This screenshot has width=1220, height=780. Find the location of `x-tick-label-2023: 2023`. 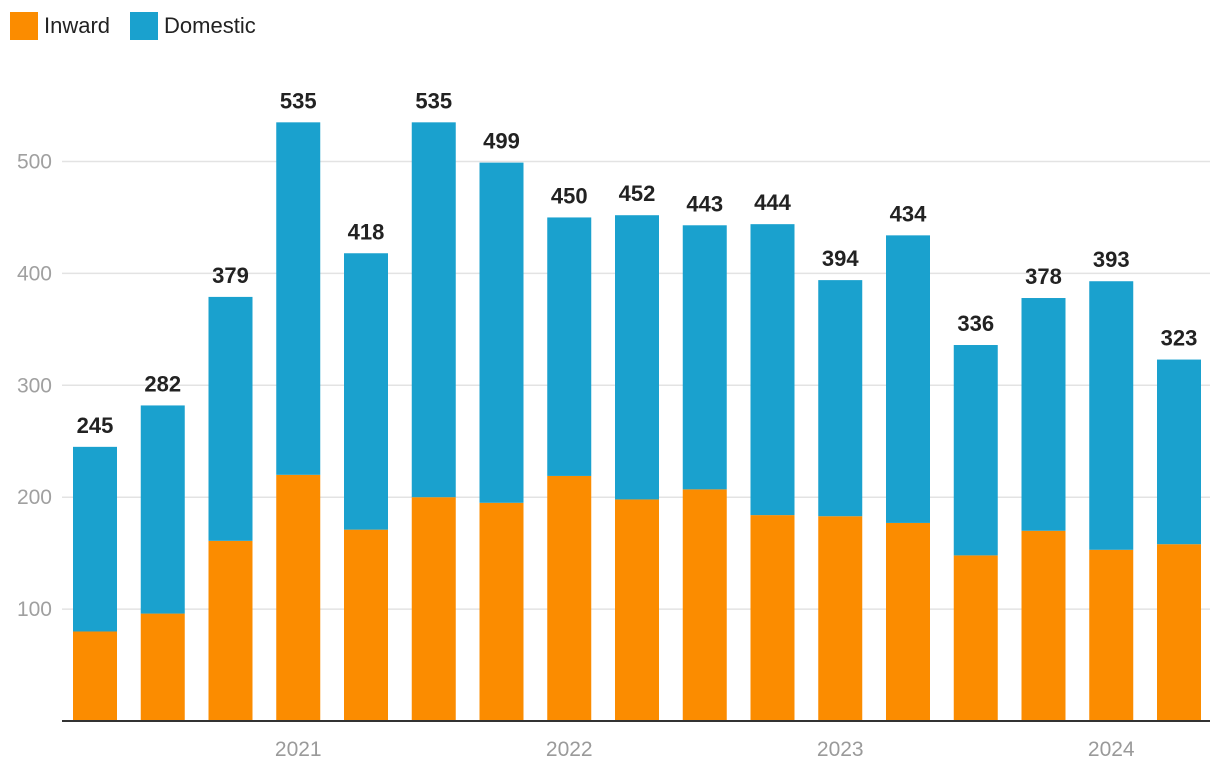

x-tick-label-2023: 2023 is located at coordinates (840, 749).